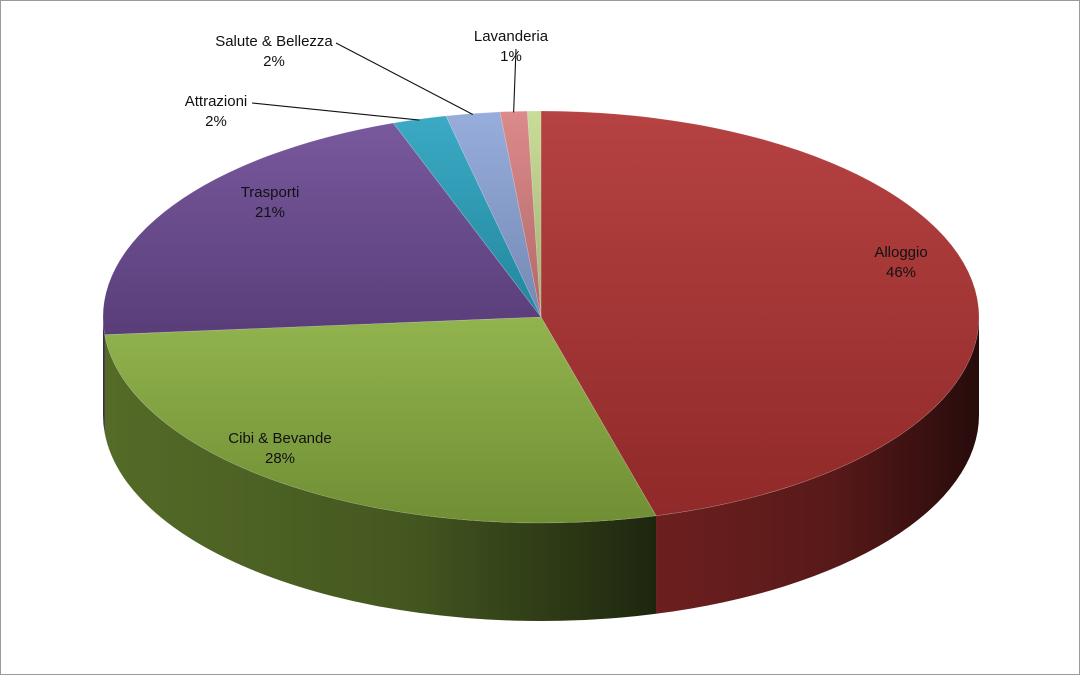  I want to click on slice-percent-5: 1%, so click(511, 56).